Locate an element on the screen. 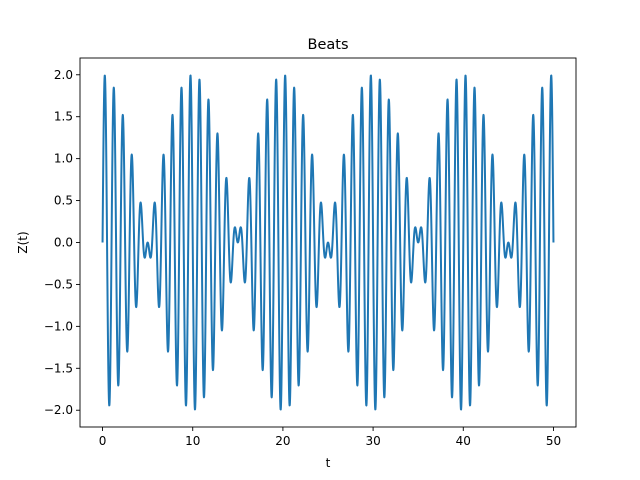 This screenshot has height=480, width=640. y-tick-label: −1.5 is located at coordinates (58, 368).